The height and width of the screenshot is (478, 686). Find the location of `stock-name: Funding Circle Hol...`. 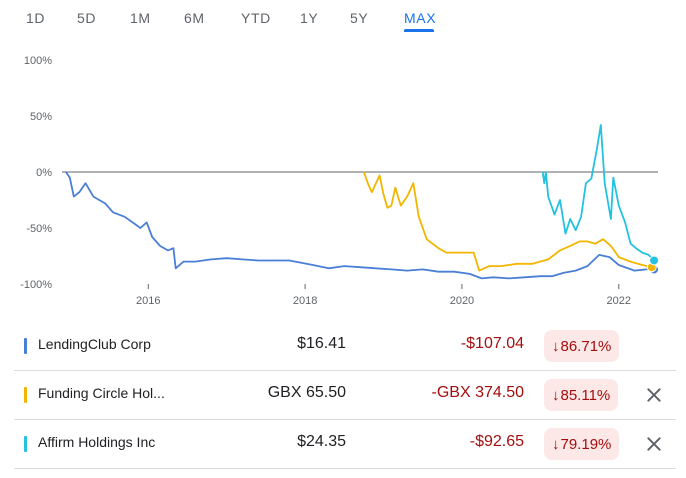

stock-name: Funding Circle Hol... is located at coordinates (101, 393).